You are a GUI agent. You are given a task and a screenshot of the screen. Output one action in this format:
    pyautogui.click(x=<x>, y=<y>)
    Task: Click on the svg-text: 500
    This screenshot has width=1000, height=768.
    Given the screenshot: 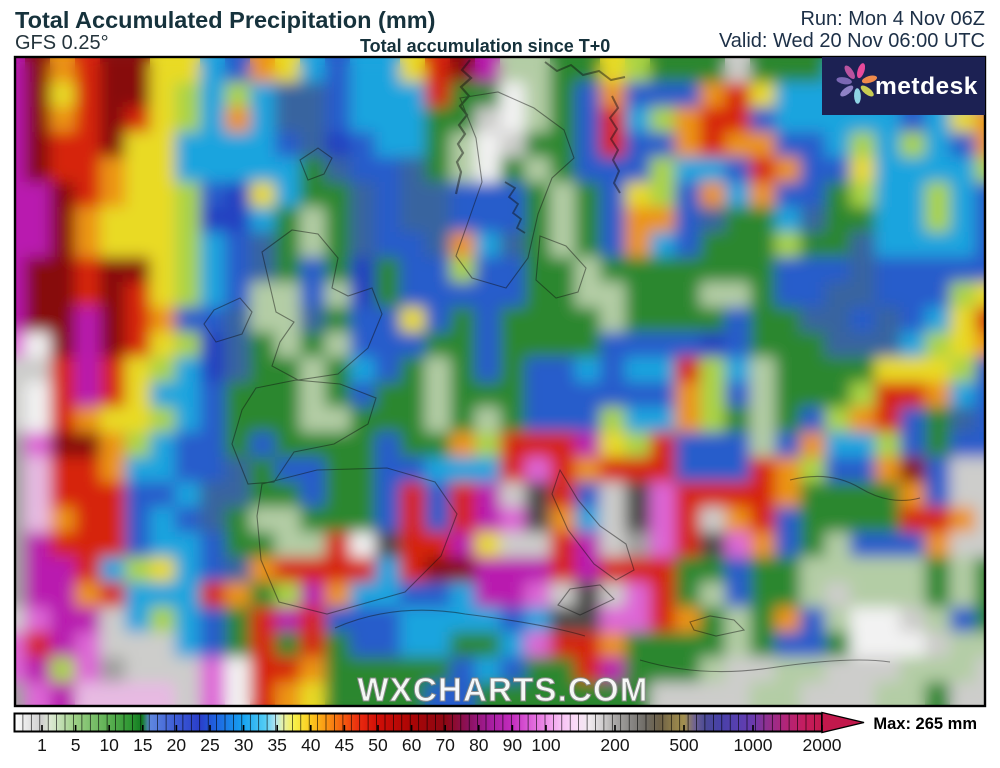 What is the action you would take?
    pyautogui.click(x=683, y=745)
    